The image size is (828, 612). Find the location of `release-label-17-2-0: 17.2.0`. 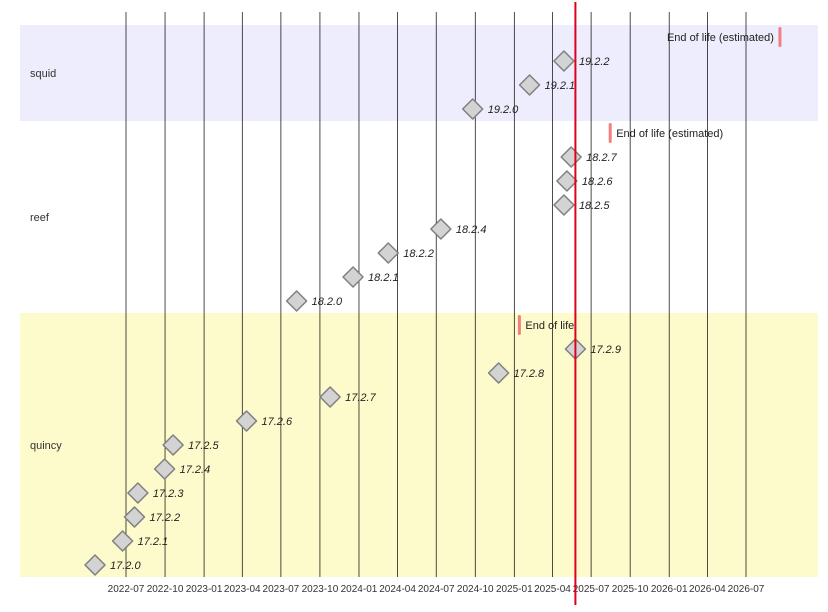

release-label-17-2-0: 17.2.0 is located at coordinates (125, 566).